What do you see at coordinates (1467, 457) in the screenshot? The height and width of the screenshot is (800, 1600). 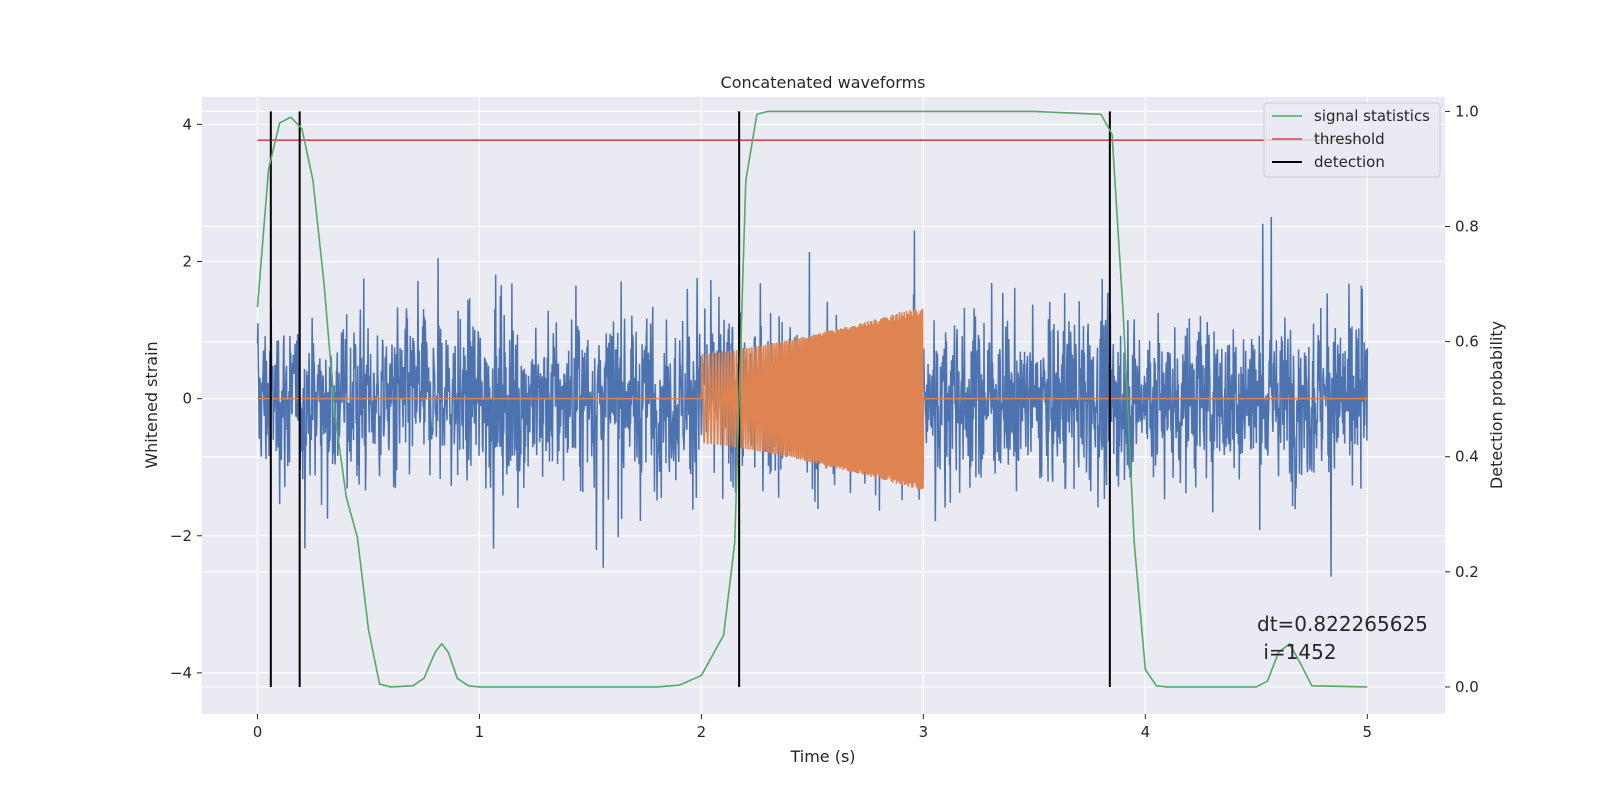 I see `y-tick-label-right: 0.4` at bounding box center [1467, 457].